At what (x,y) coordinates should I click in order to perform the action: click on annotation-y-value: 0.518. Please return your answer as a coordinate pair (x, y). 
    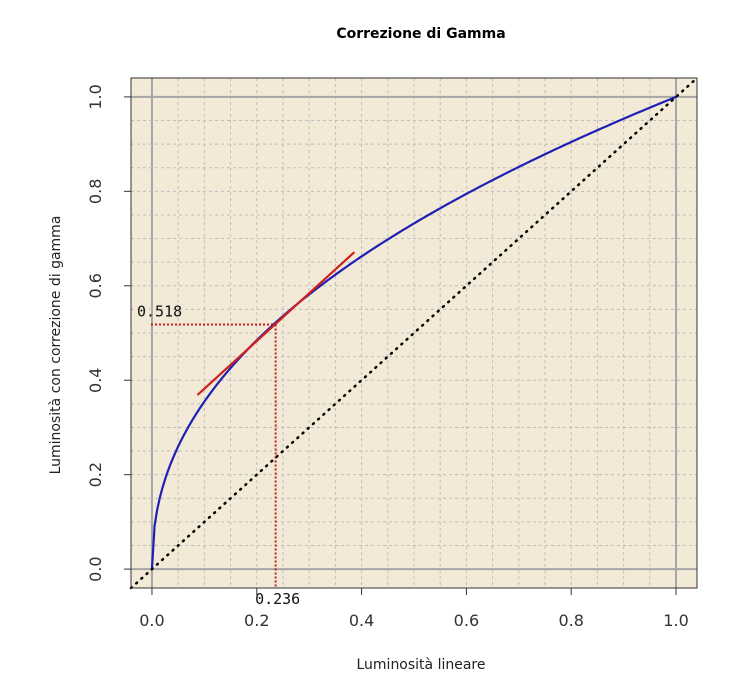
    Looking at the image, I should click on (159, 312).